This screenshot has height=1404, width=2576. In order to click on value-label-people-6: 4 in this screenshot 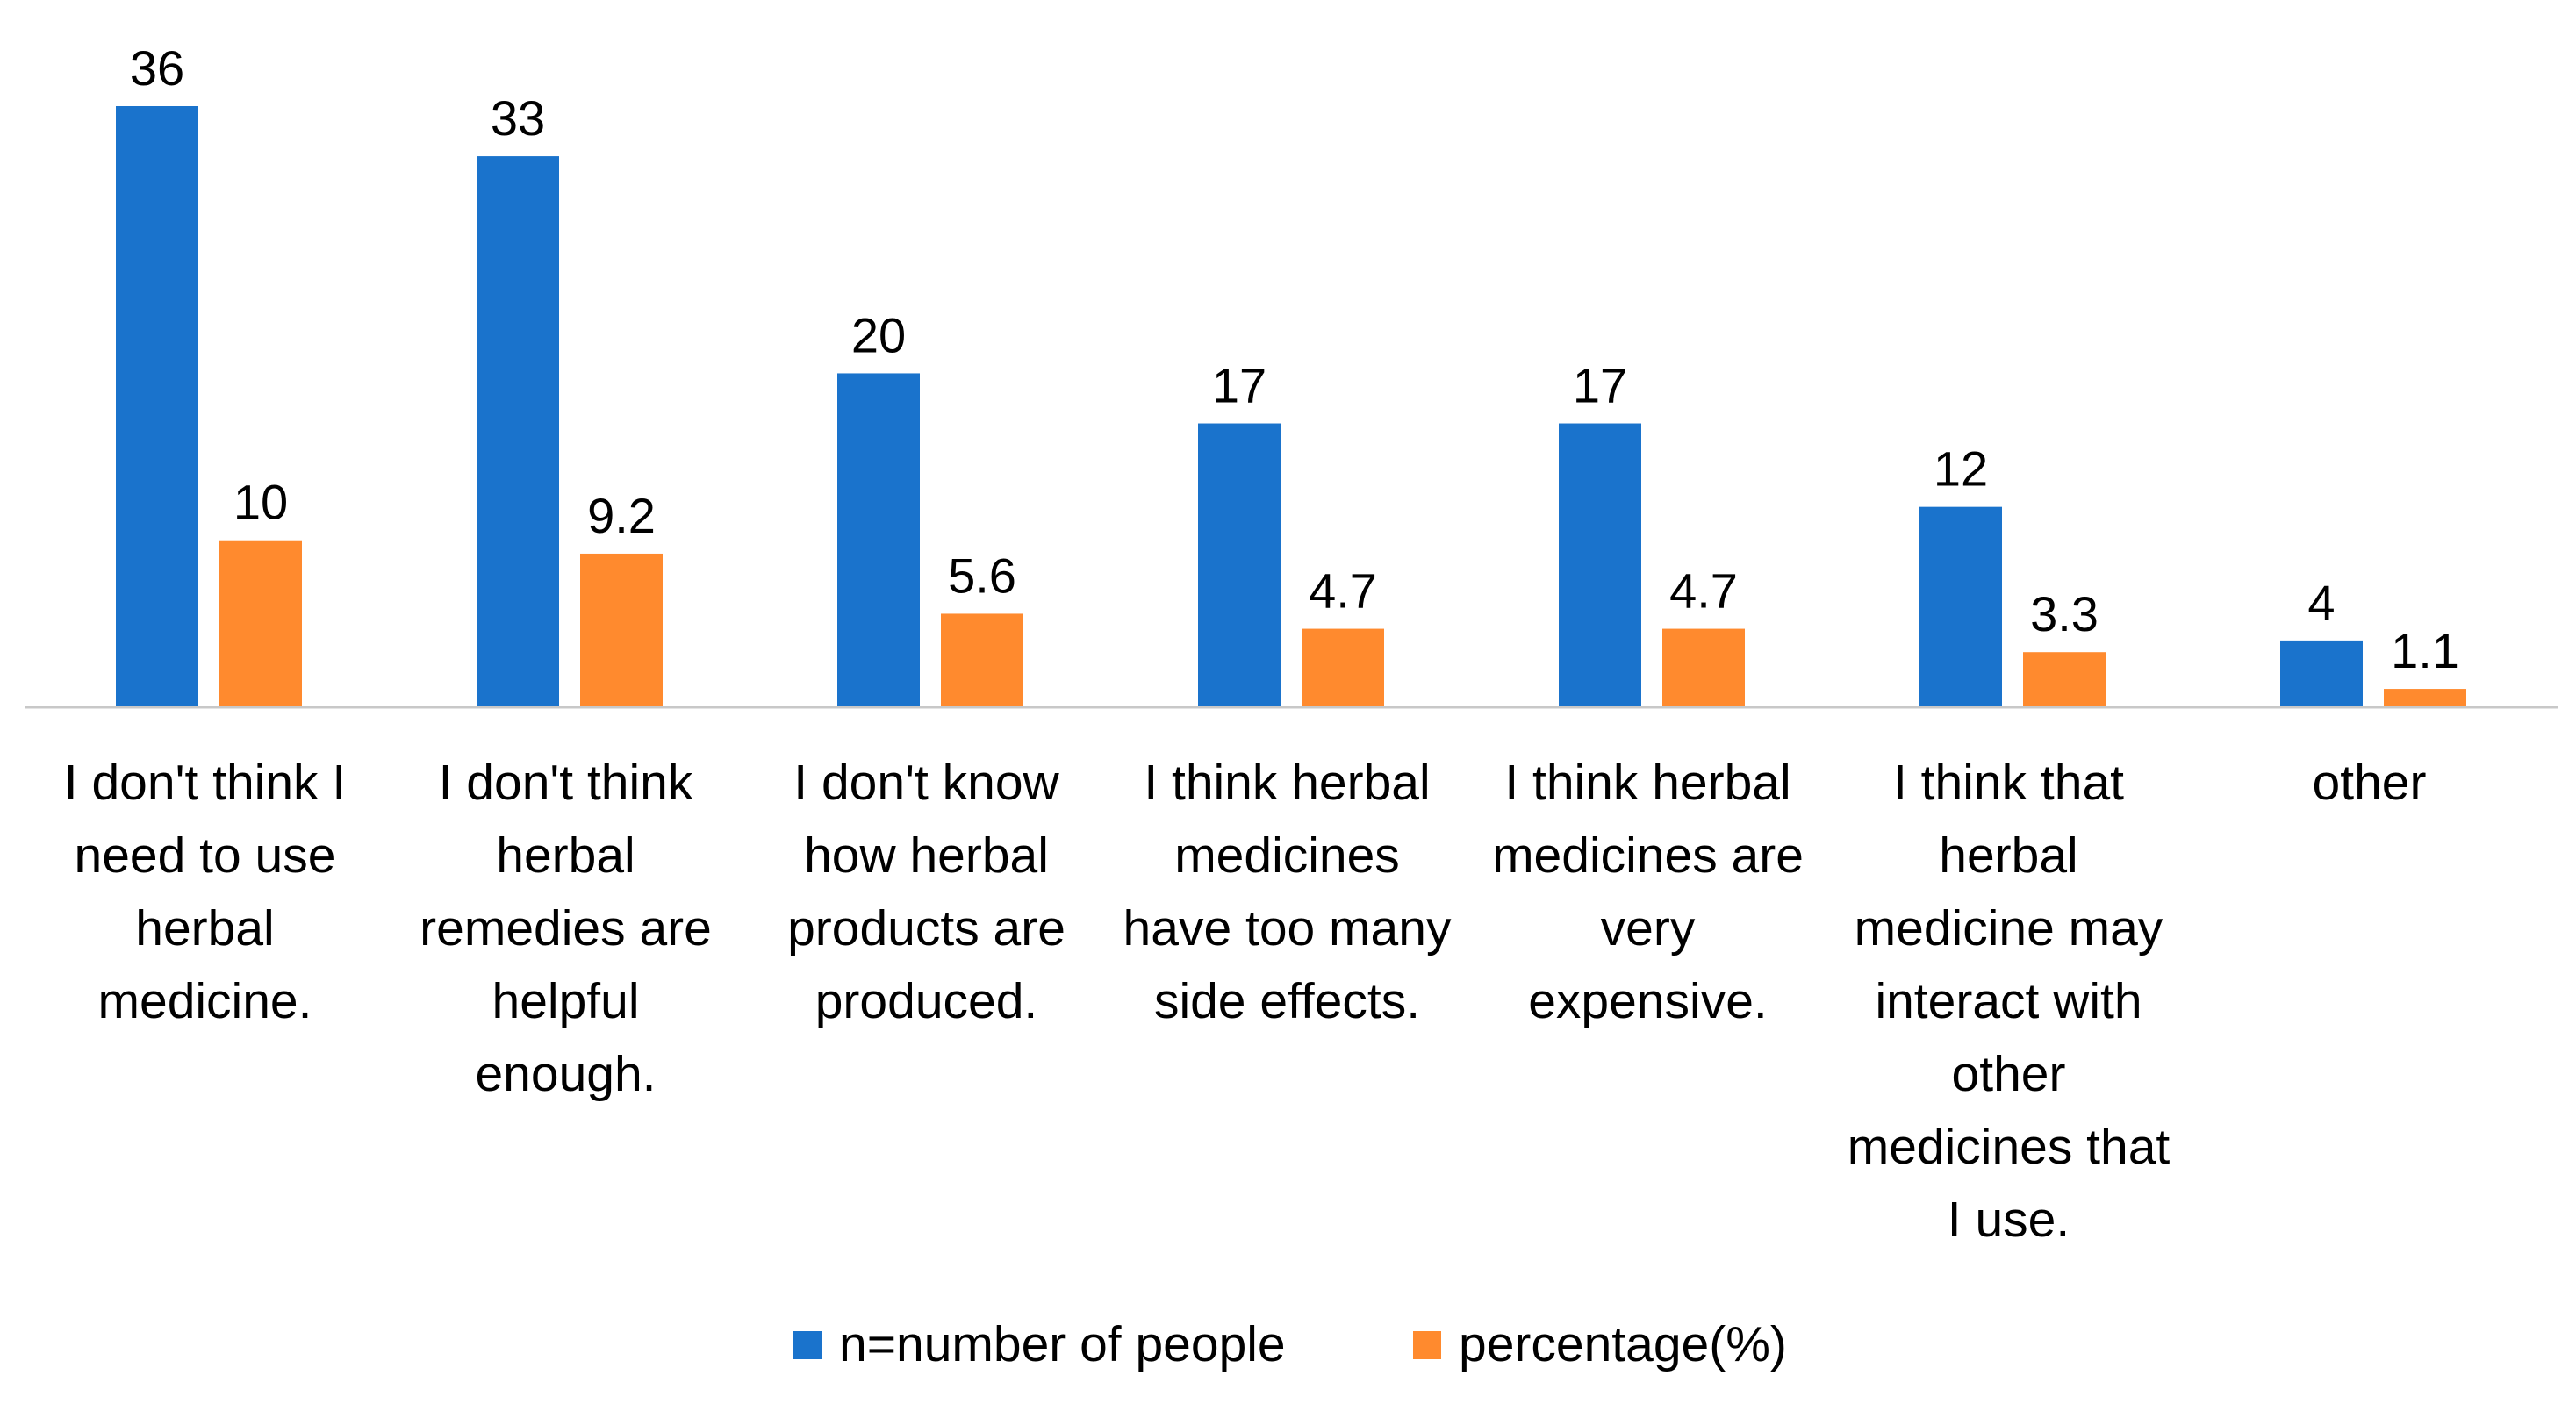, I will do `click(2321, 602)`.